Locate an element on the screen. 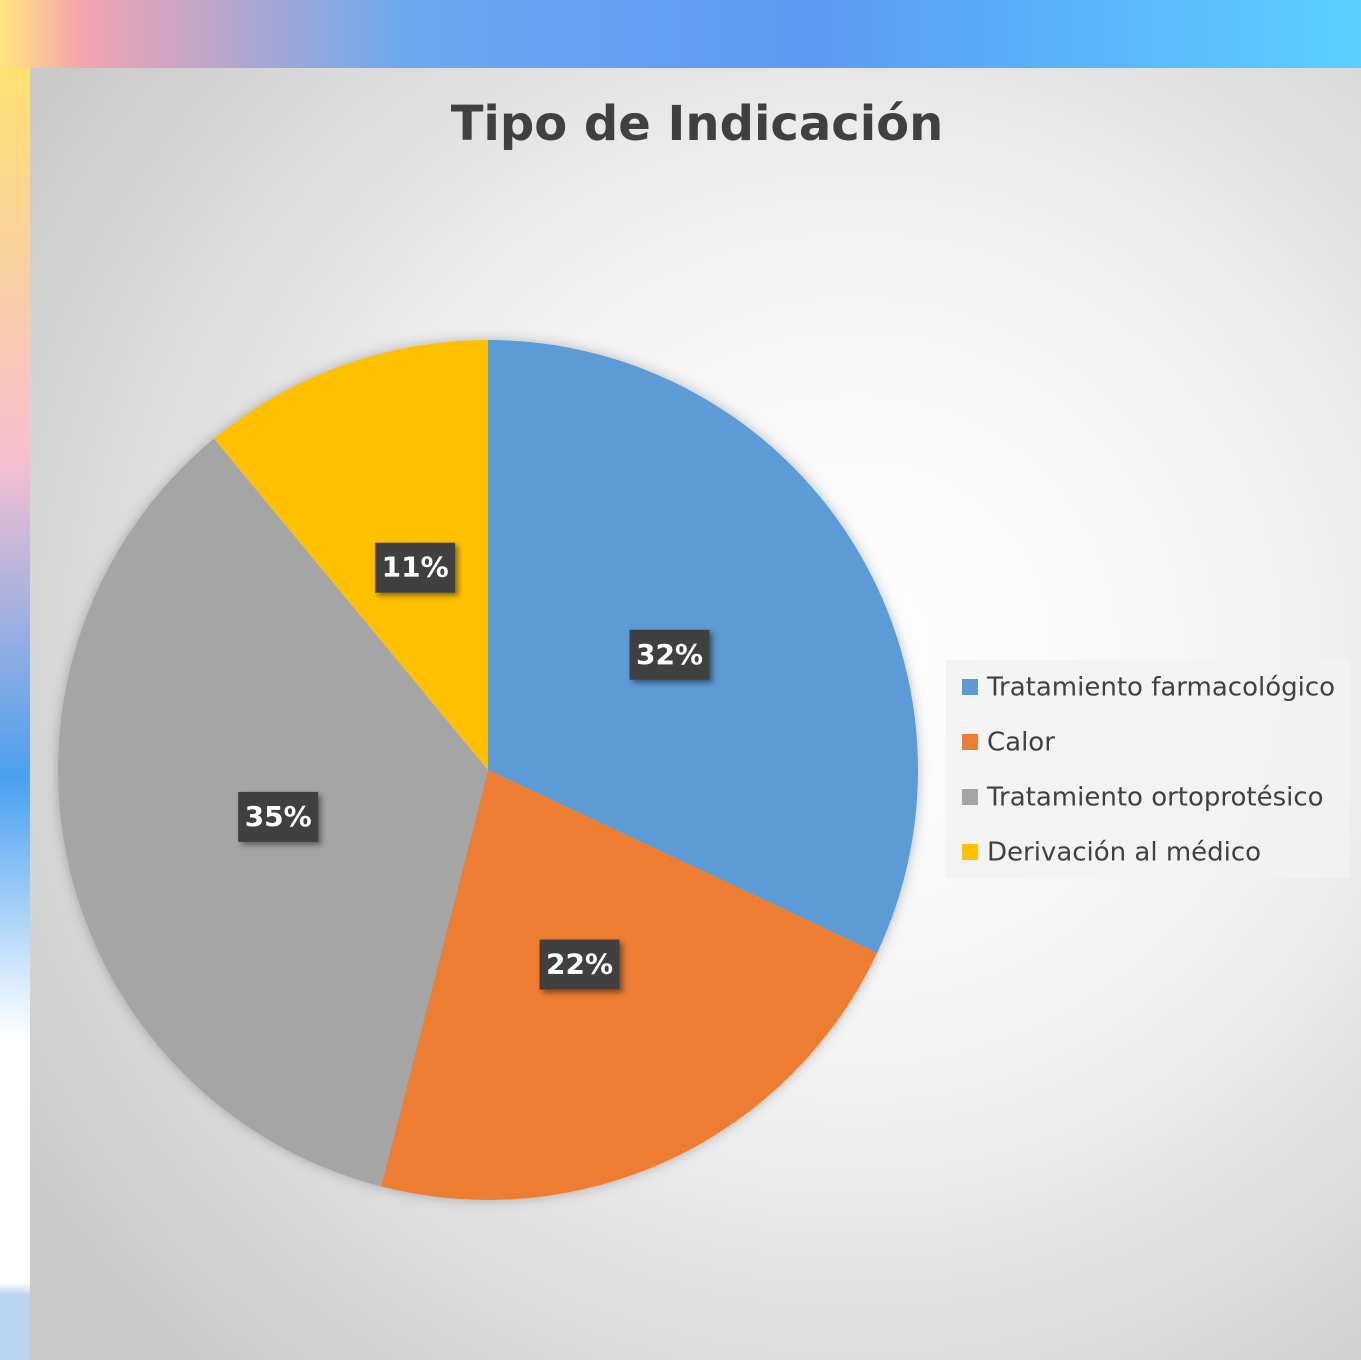 This screenshot has height=1360, width=1361. data-label: 11% is located at coordinates (415, 567).